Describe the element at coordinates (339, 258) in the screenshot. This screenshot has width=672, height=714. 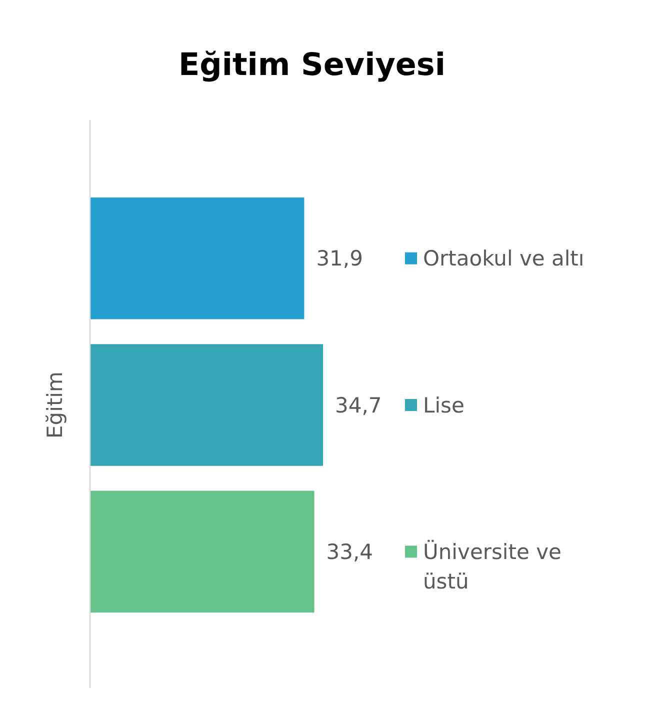
I see `data-label: 31,9` at that location.